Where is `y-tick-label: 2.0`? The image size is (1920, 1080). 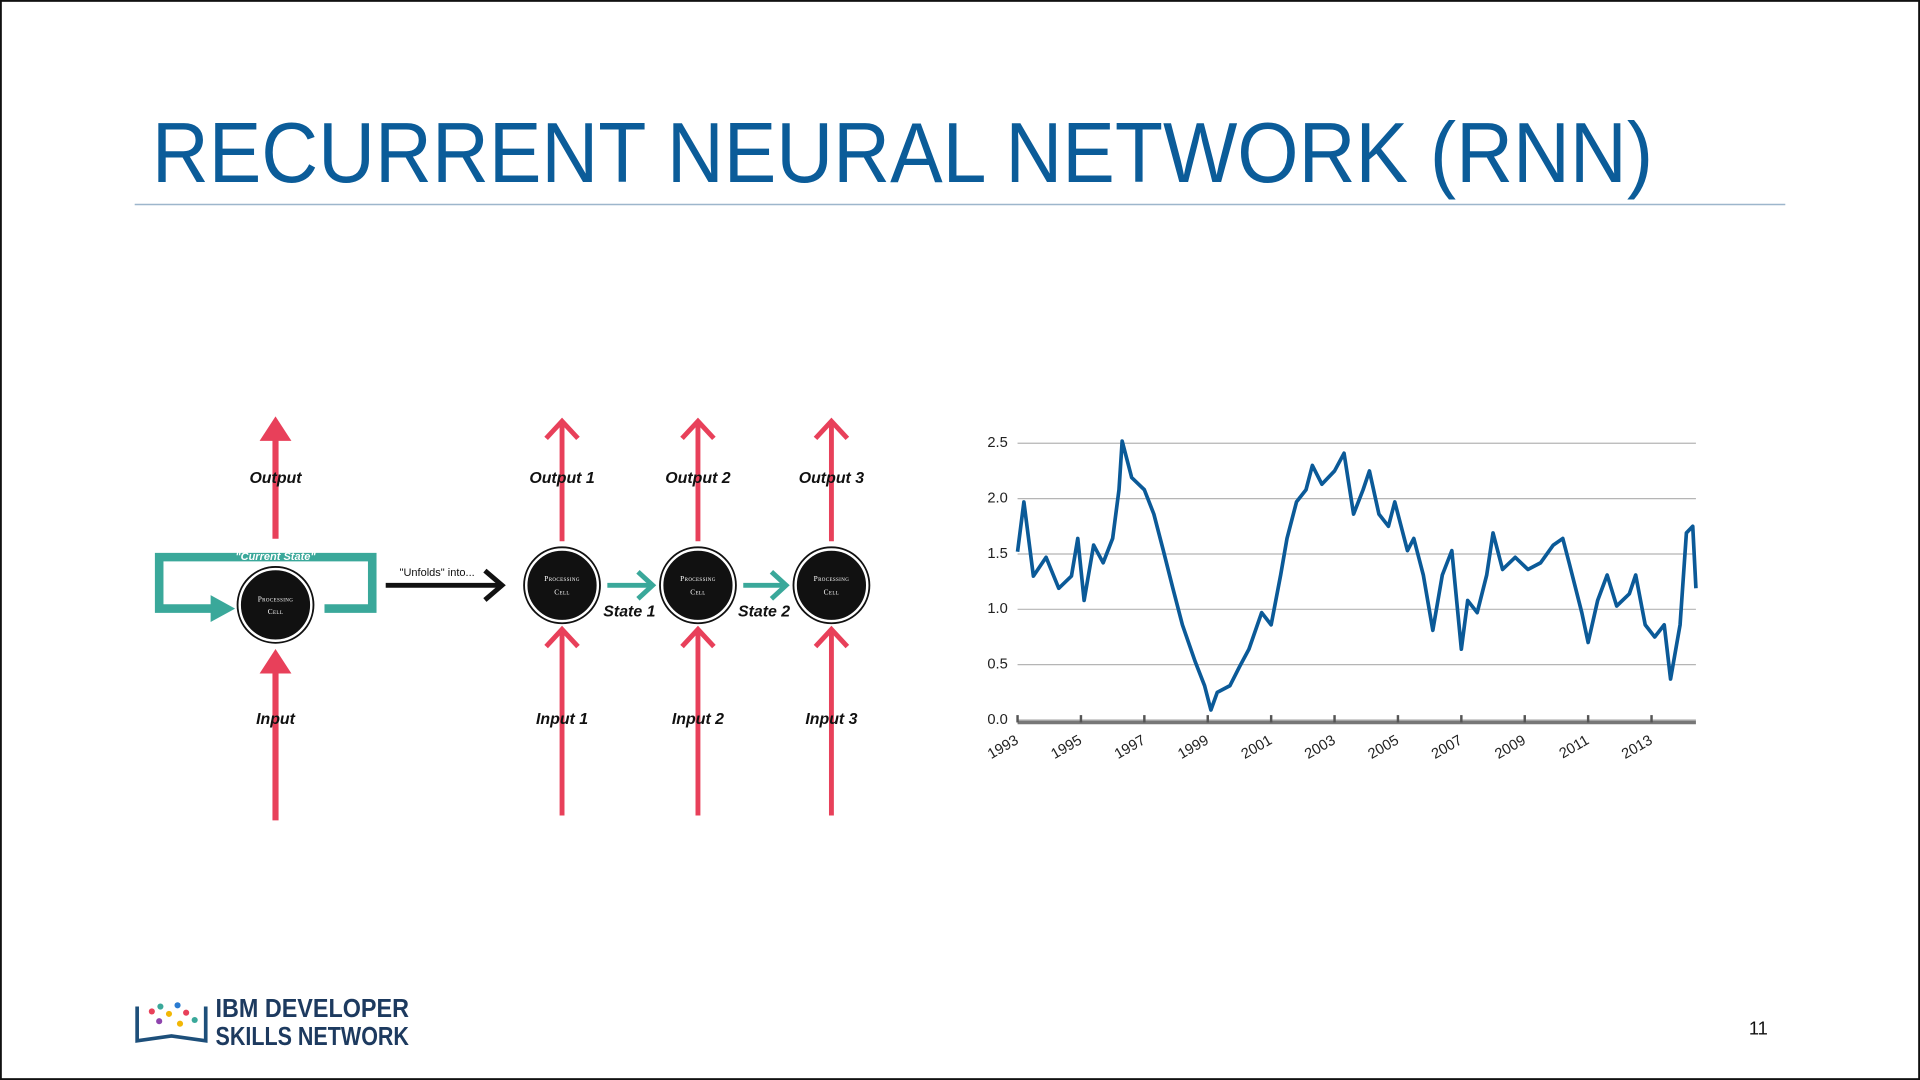 y-tick-label: 2.0 is located at coordinates (997, 498).